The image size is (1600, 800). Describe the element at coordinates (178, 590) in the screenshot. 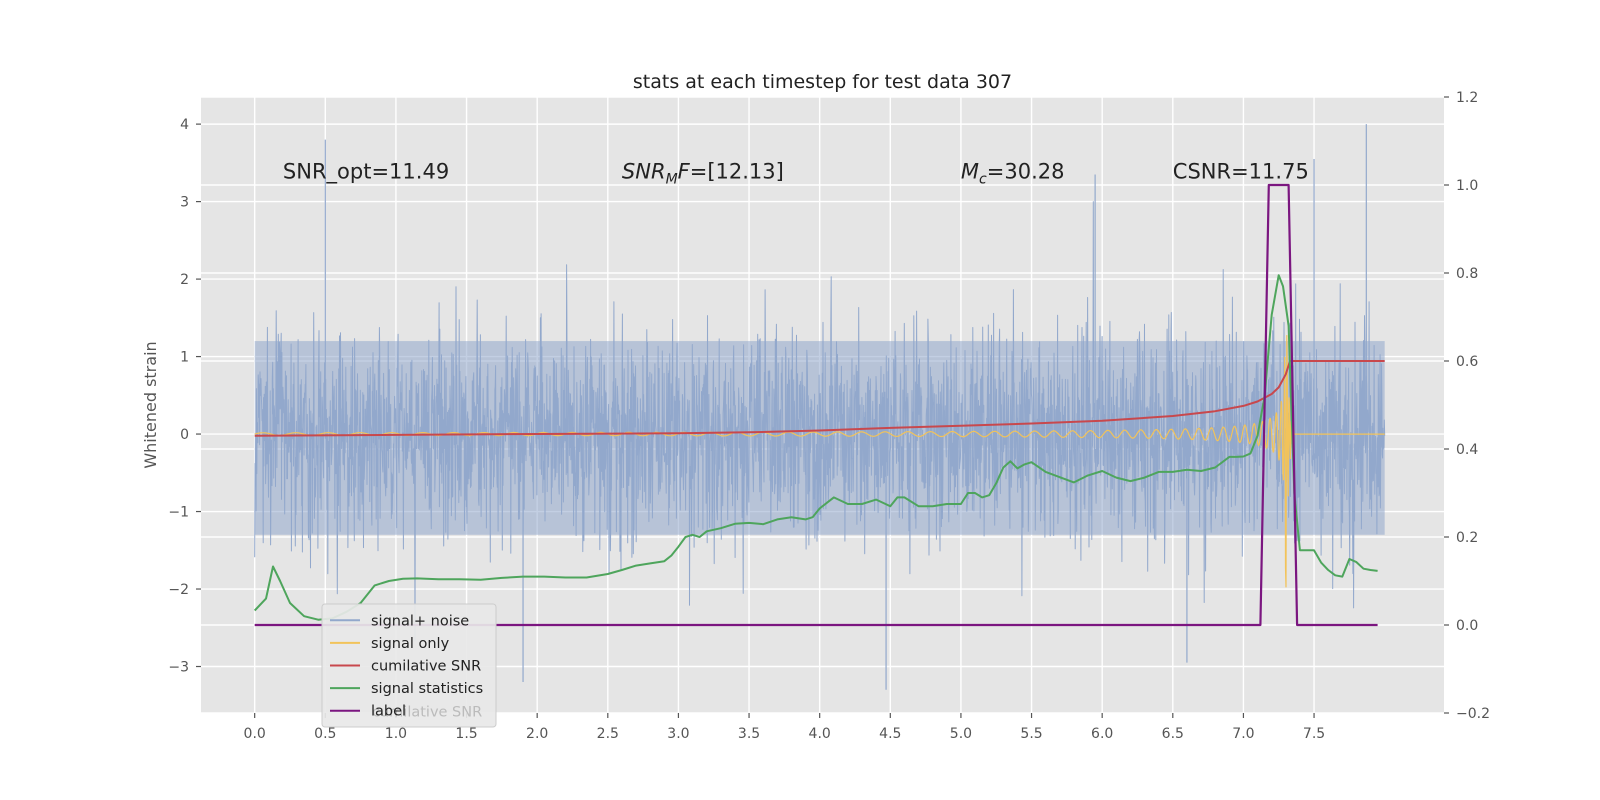

I see `y-tick-label: −2` at that location.